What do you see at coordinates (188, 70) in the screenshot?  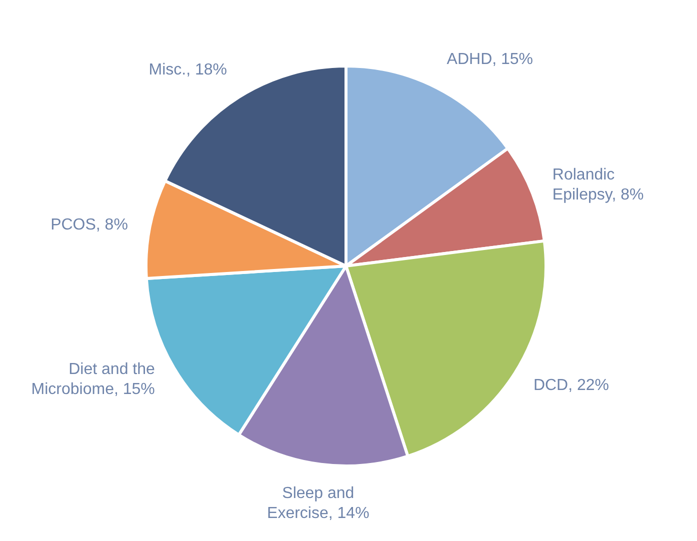 I see `slice-label: Misc., 18%` at bounding box center [188, 70].